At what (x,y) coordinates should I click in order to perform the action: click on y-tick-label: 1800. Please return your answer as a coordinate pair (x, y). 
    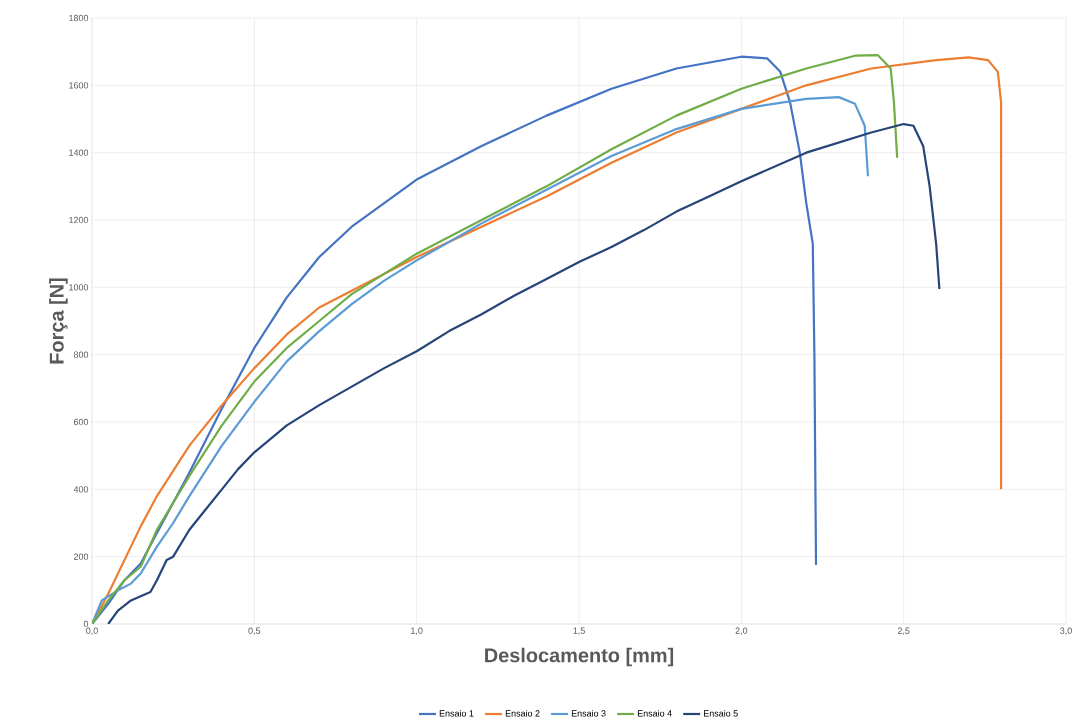
    Looking at the image, I should click on (79, 18).